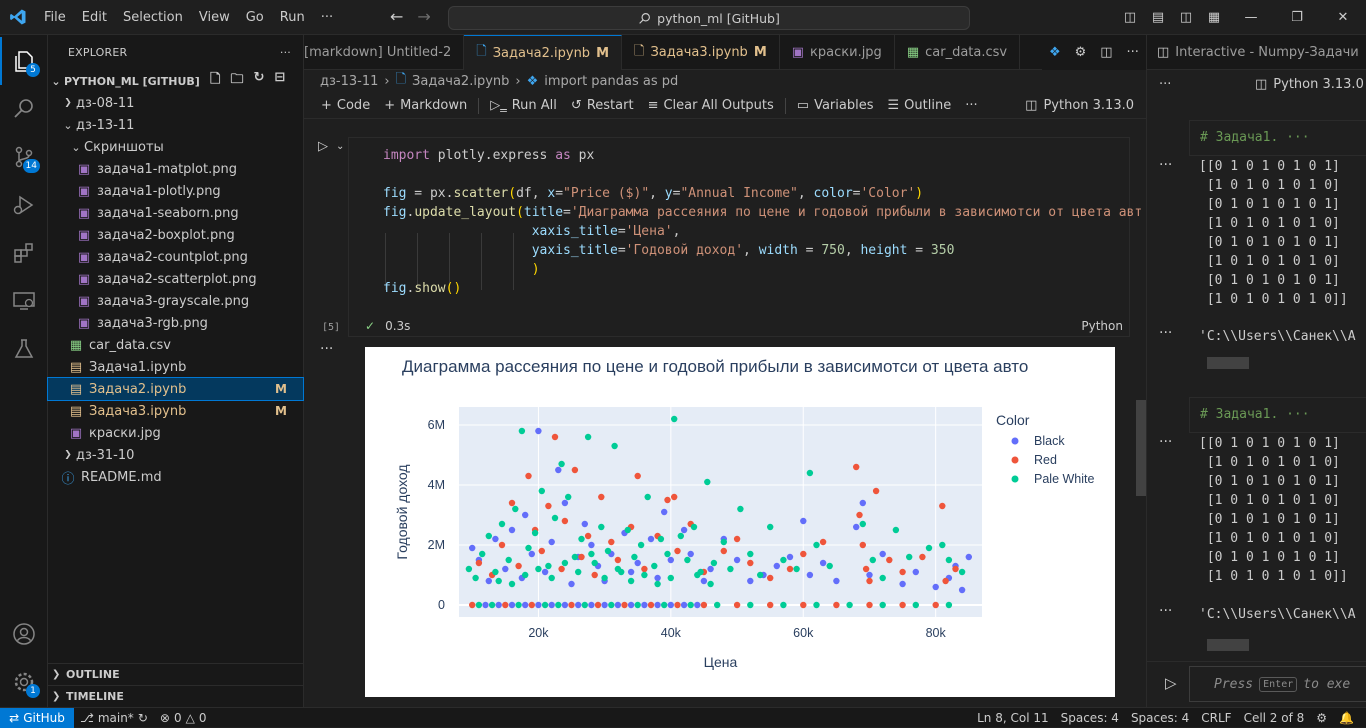 The image size is (1366, 728). What do you see at coordinates (1256, 52) in the screenshot?
I see `tab-interactive: ◫ Interactive - Numpy-Задачи` at bounding box center [1256, 52].